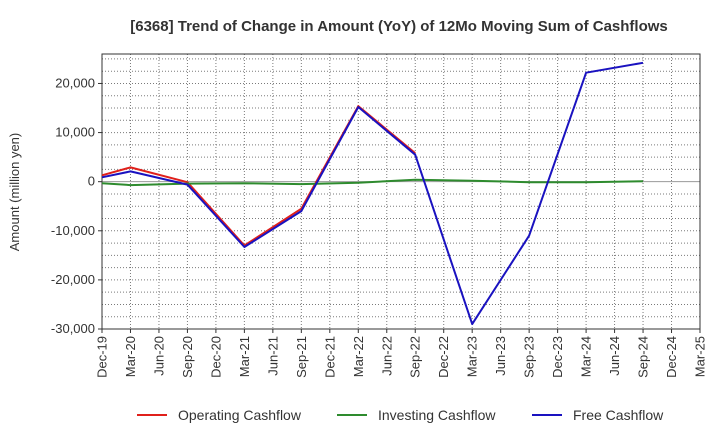 This screenshot has height=440, width=720. What do you see at coordinates (557, 357) in the screenshot?
I see `x-tick-label: Dec-23` at bounding box center [557, 357].